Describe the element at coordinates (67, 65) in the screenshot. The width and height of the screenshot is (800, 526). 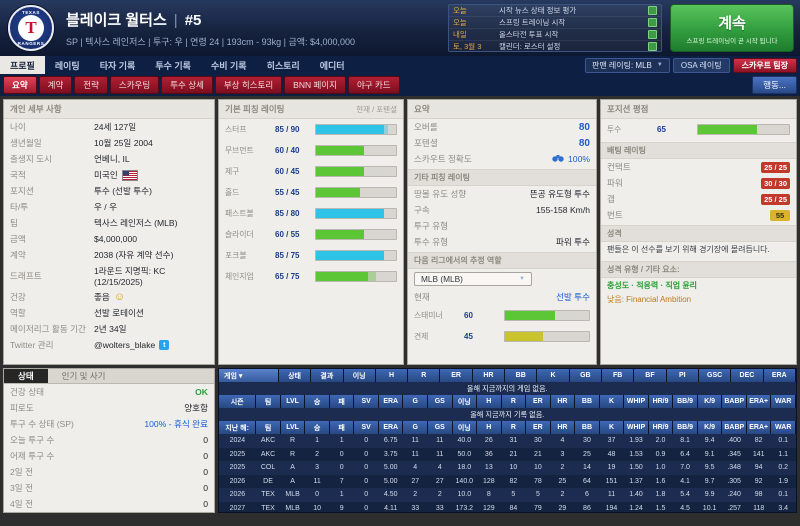
I see `main-tab: 레이팅` at that location.